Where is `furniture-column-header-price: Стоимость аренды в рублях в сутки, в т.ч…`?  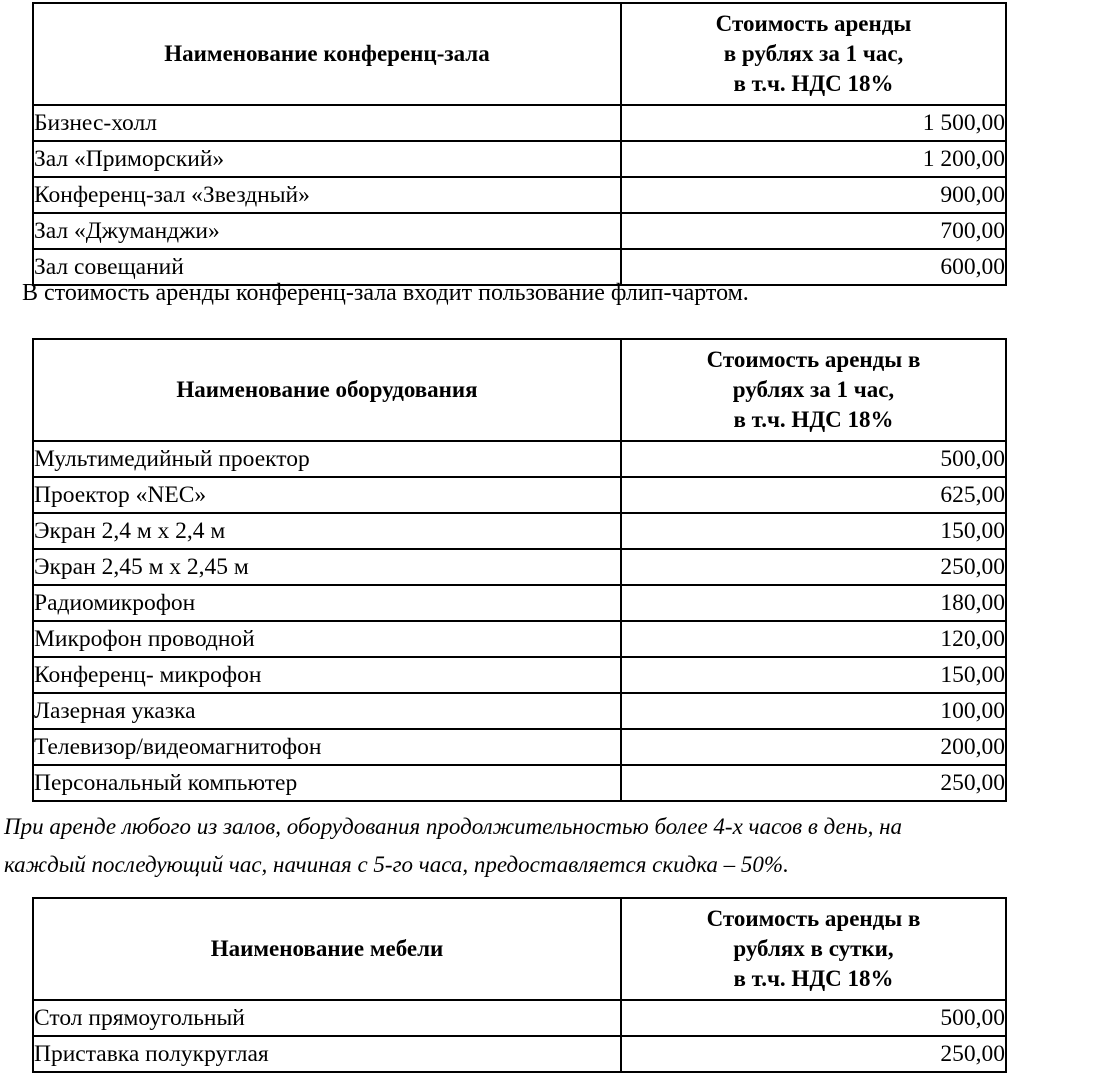
furniture-column-header-price: Стоимость аренды в рублях в сутки, в т.ч… is located at coordinates (813, 949).